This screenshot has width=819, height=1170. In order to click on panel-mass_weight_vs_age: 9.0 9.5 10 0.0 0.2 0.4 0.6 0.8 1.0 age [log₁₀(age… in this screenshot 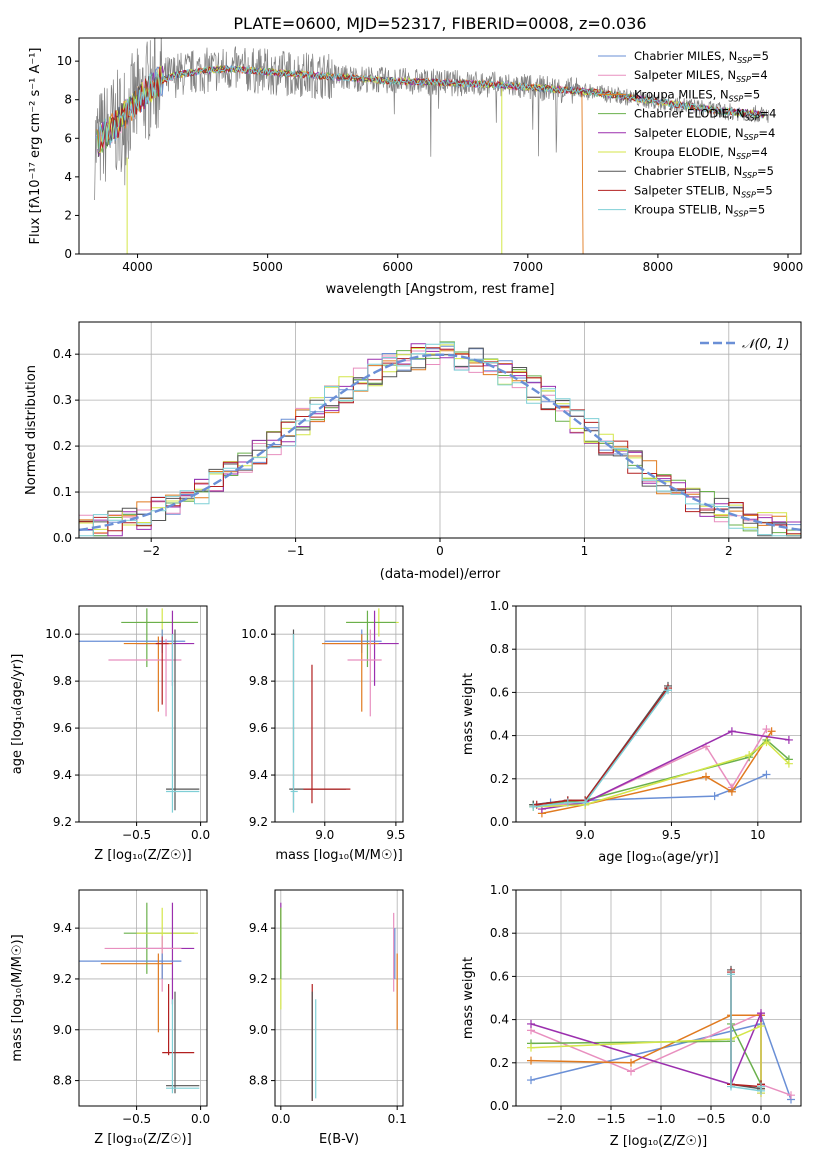, I will do `click(631, 732)`.